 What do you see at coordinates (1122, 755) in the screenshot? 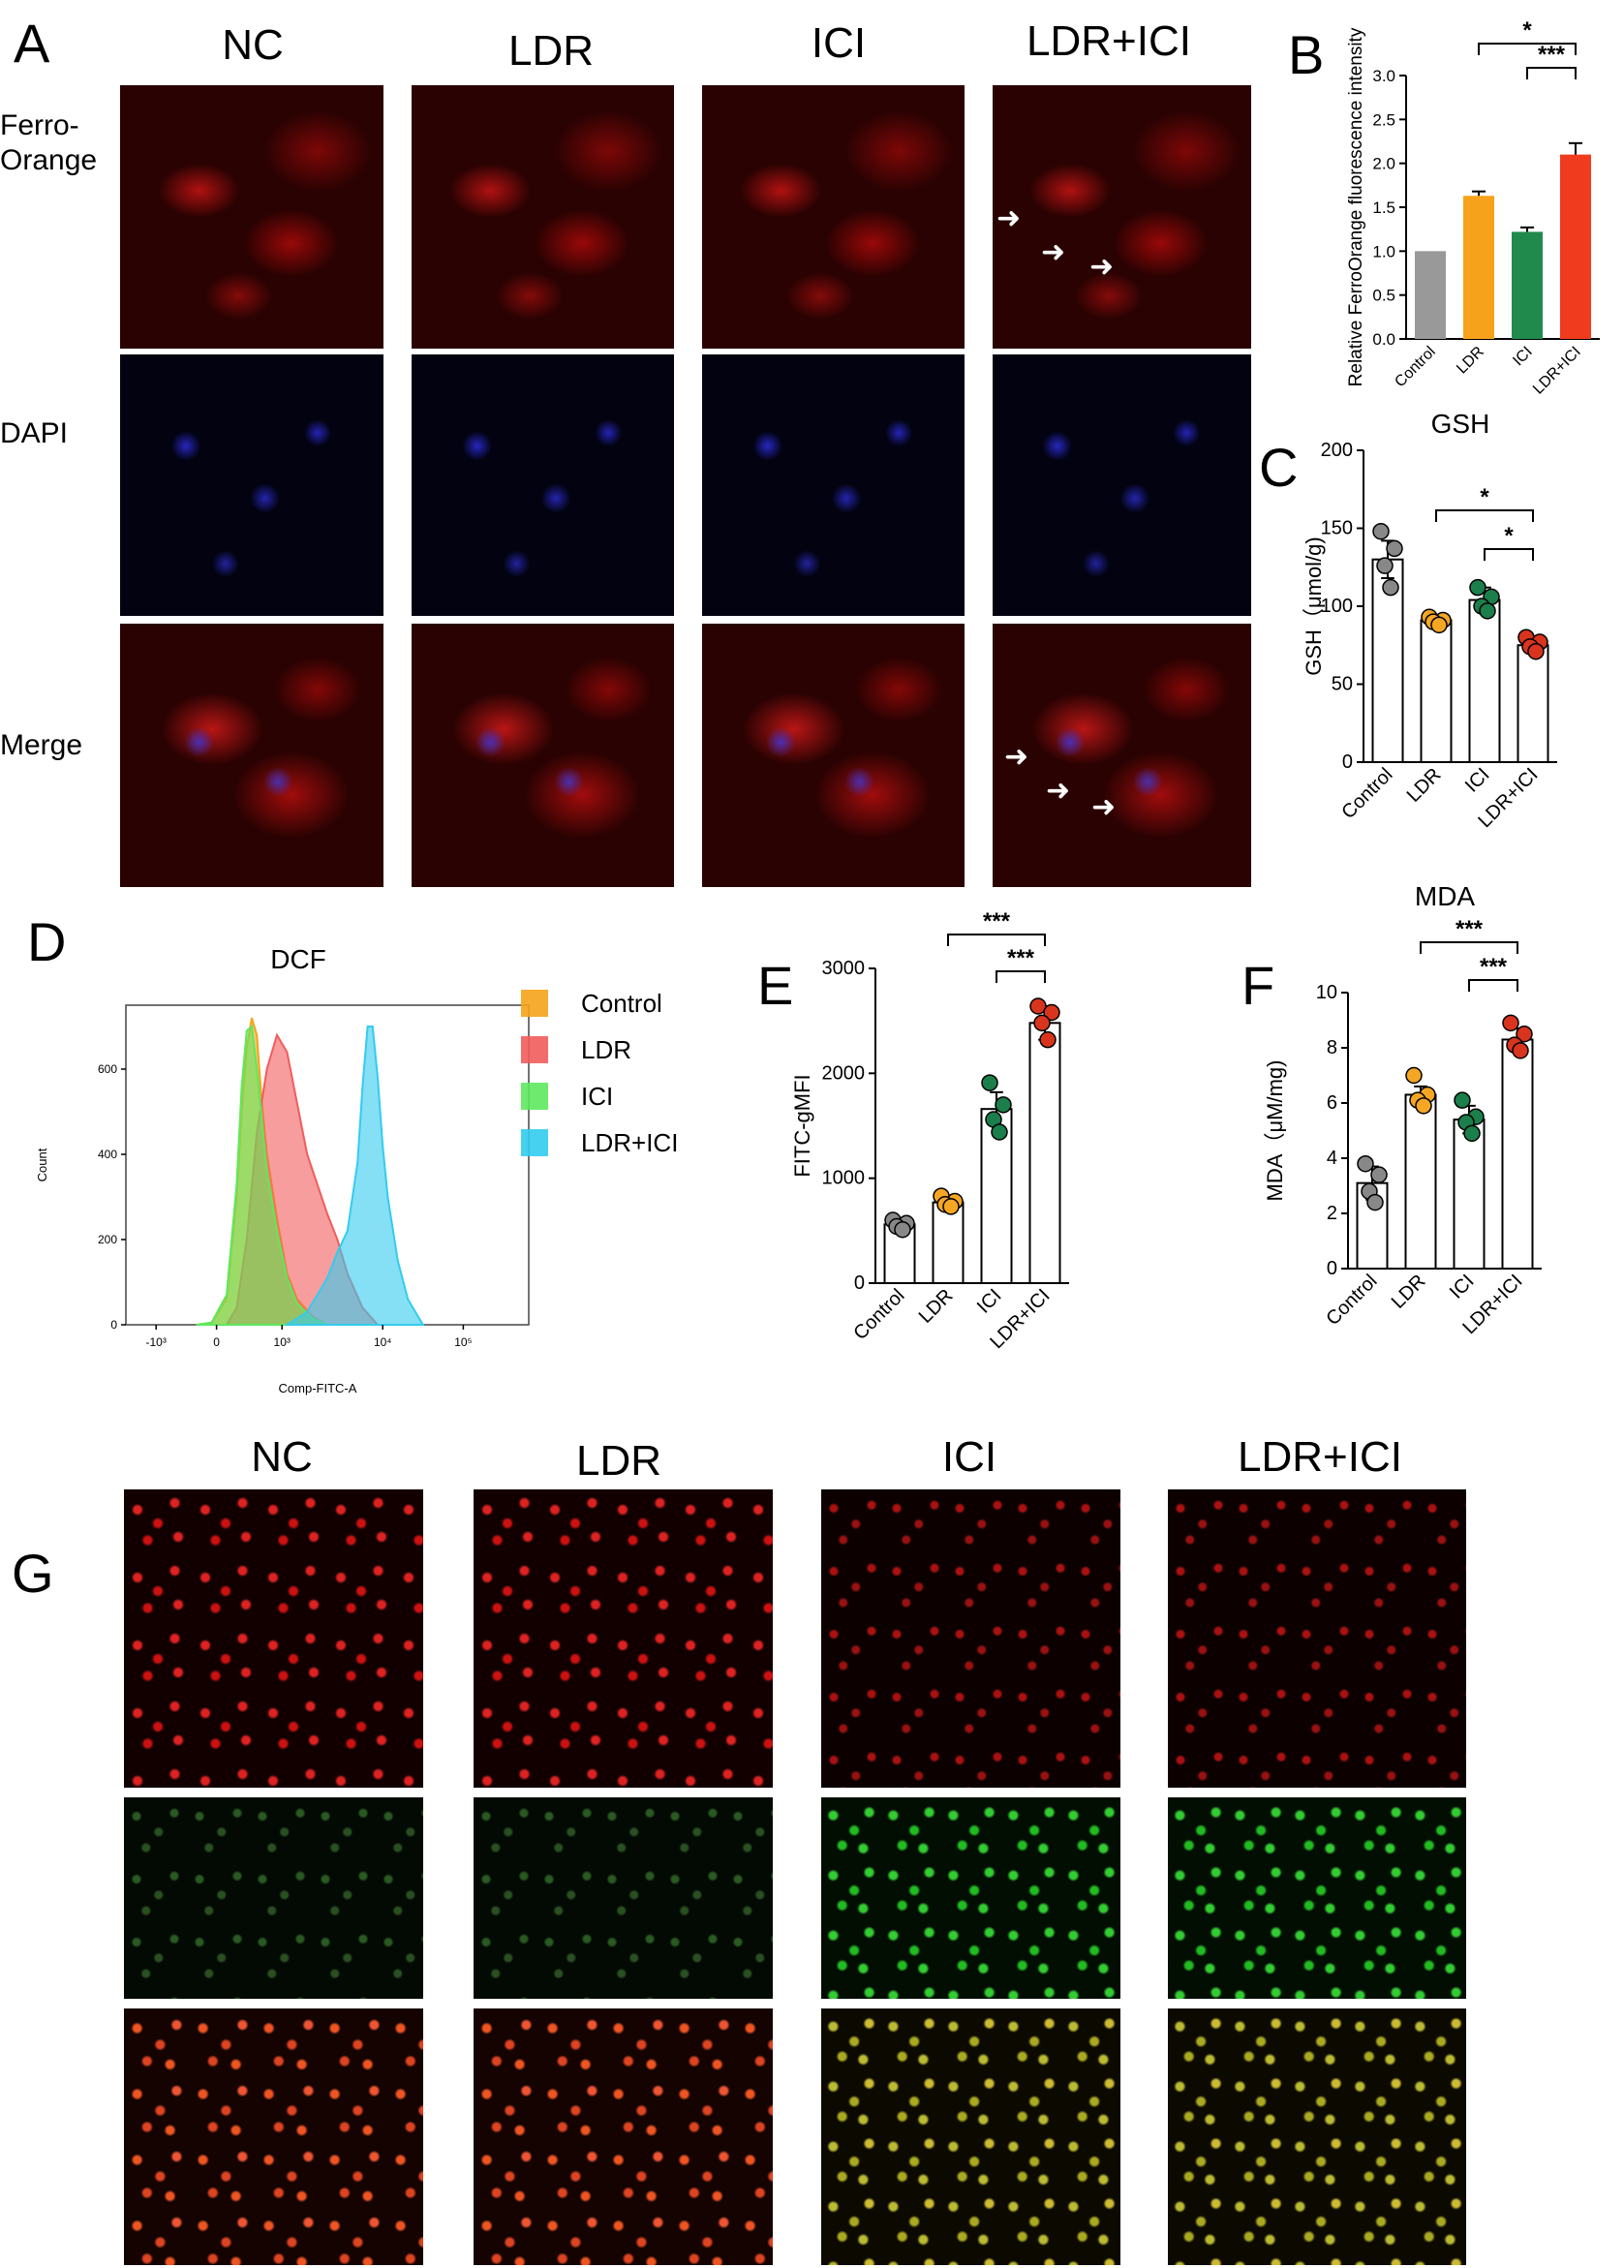
I see `merge-image-ldr-ici: ➜ ➜ ➜` at bounding box center [1122, 755].